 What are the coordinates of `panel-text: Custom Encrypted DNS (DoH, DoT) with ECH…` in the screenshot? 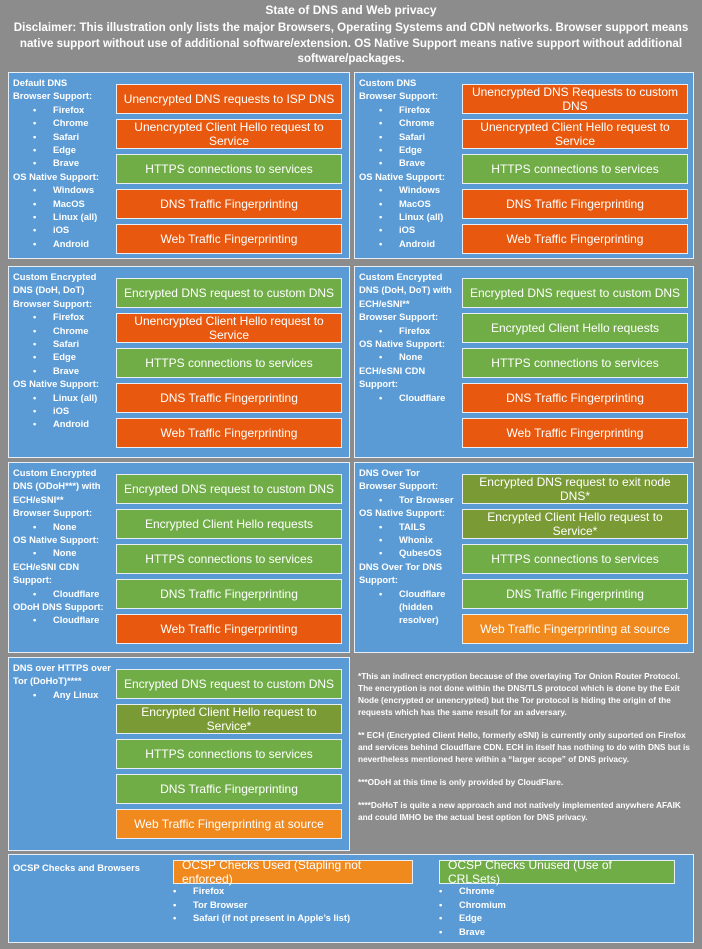 It's located at (411, 337).